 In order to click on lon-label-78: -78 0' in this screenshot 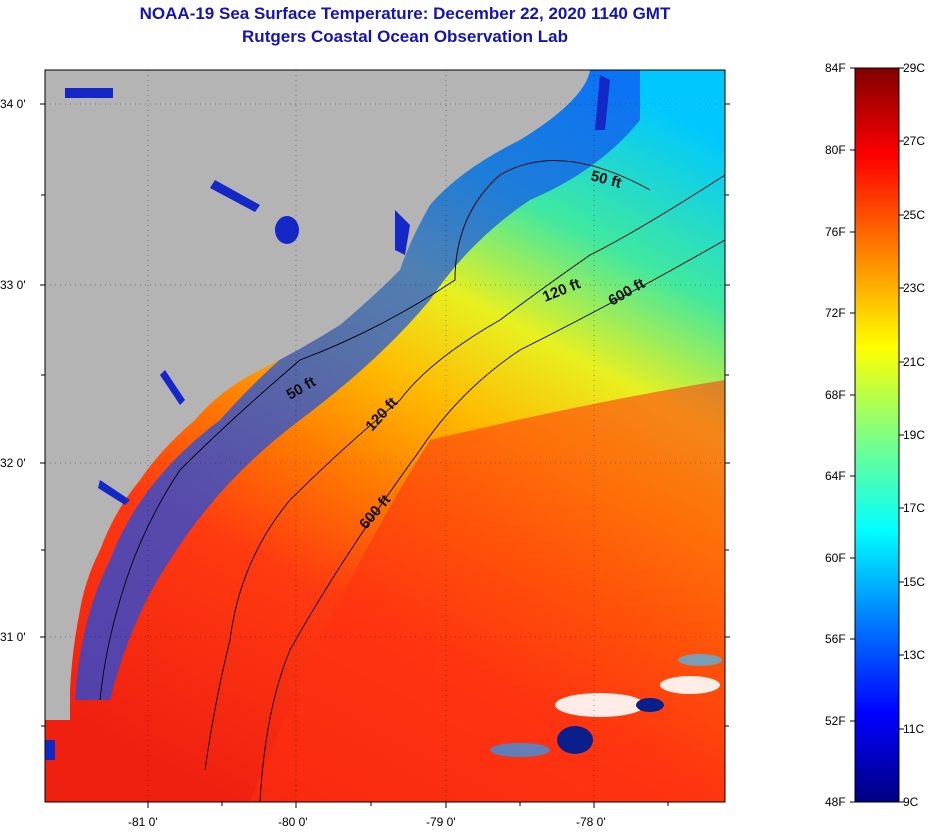, I will do `click(591, 822)`.